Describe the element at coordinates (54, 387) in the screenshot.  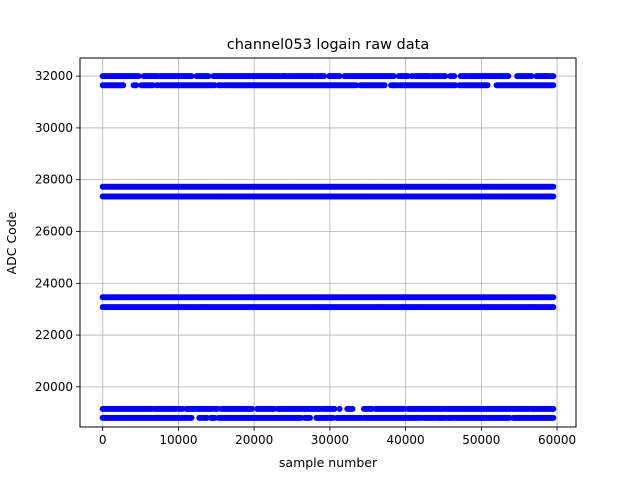
I see `y-tick-label: 20000` at that location.